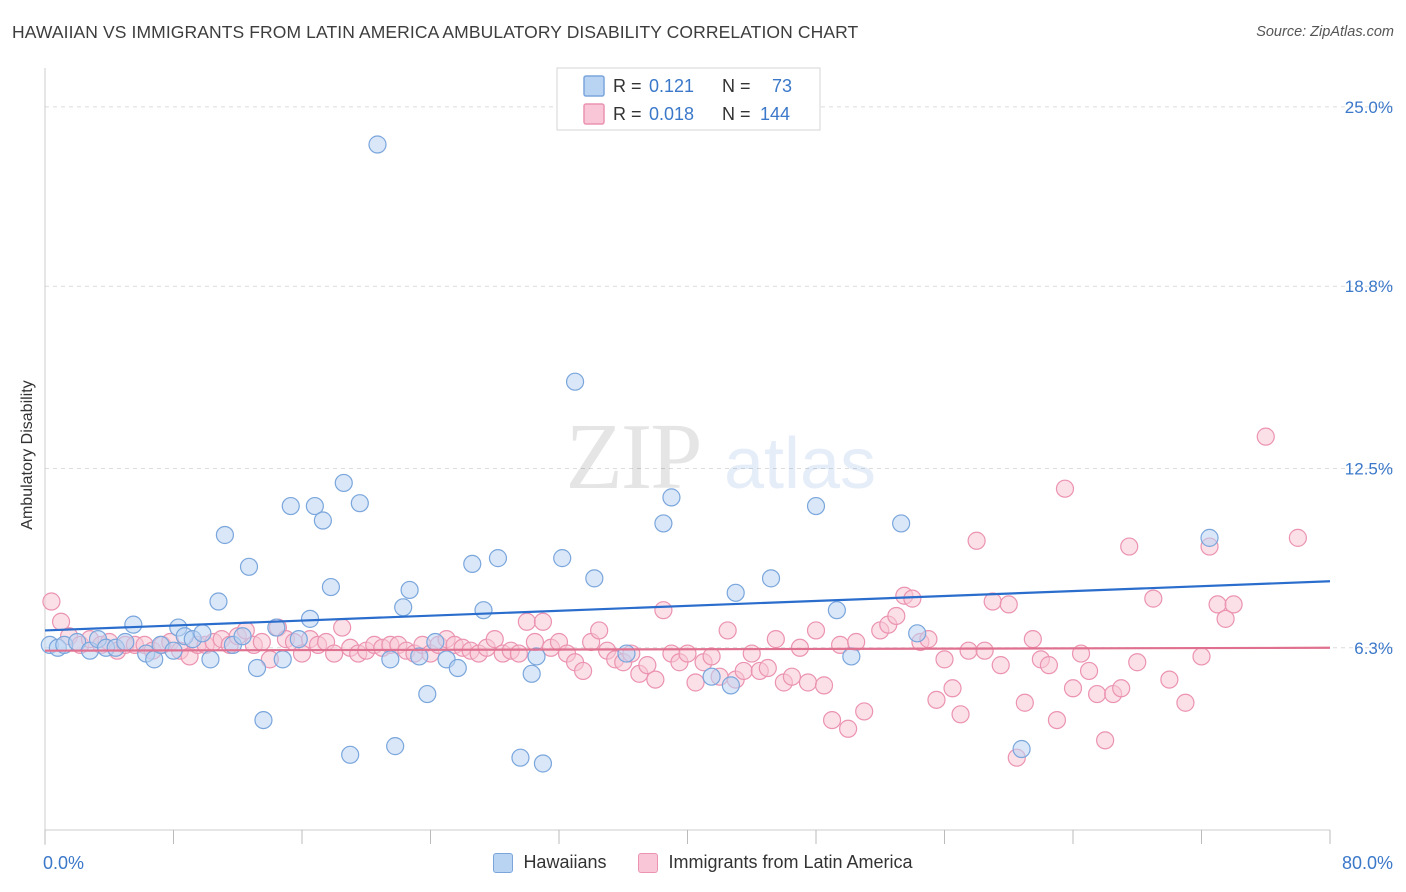 The width and height of the screenshot is (1406, 892). I want to click on series-legend: Hawaiians Immigrants from Latin America, so click(703, 862).